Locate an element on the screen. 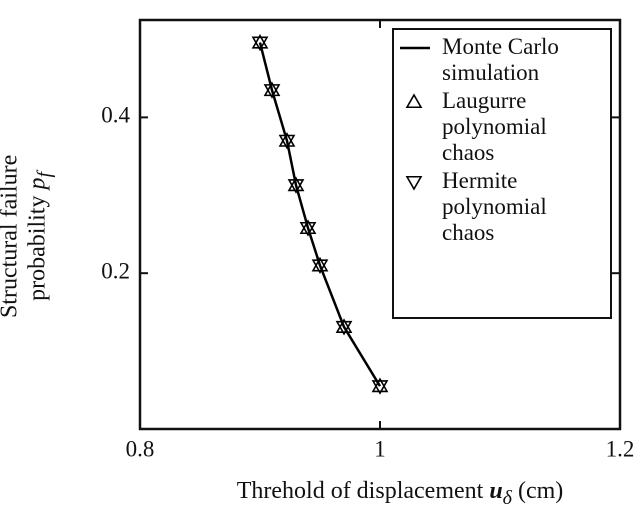 The width and height of the screenshot is (640, 514). x-axis-label: Threhold of displacement uδ (cm) is located at coordinates (320, 494).